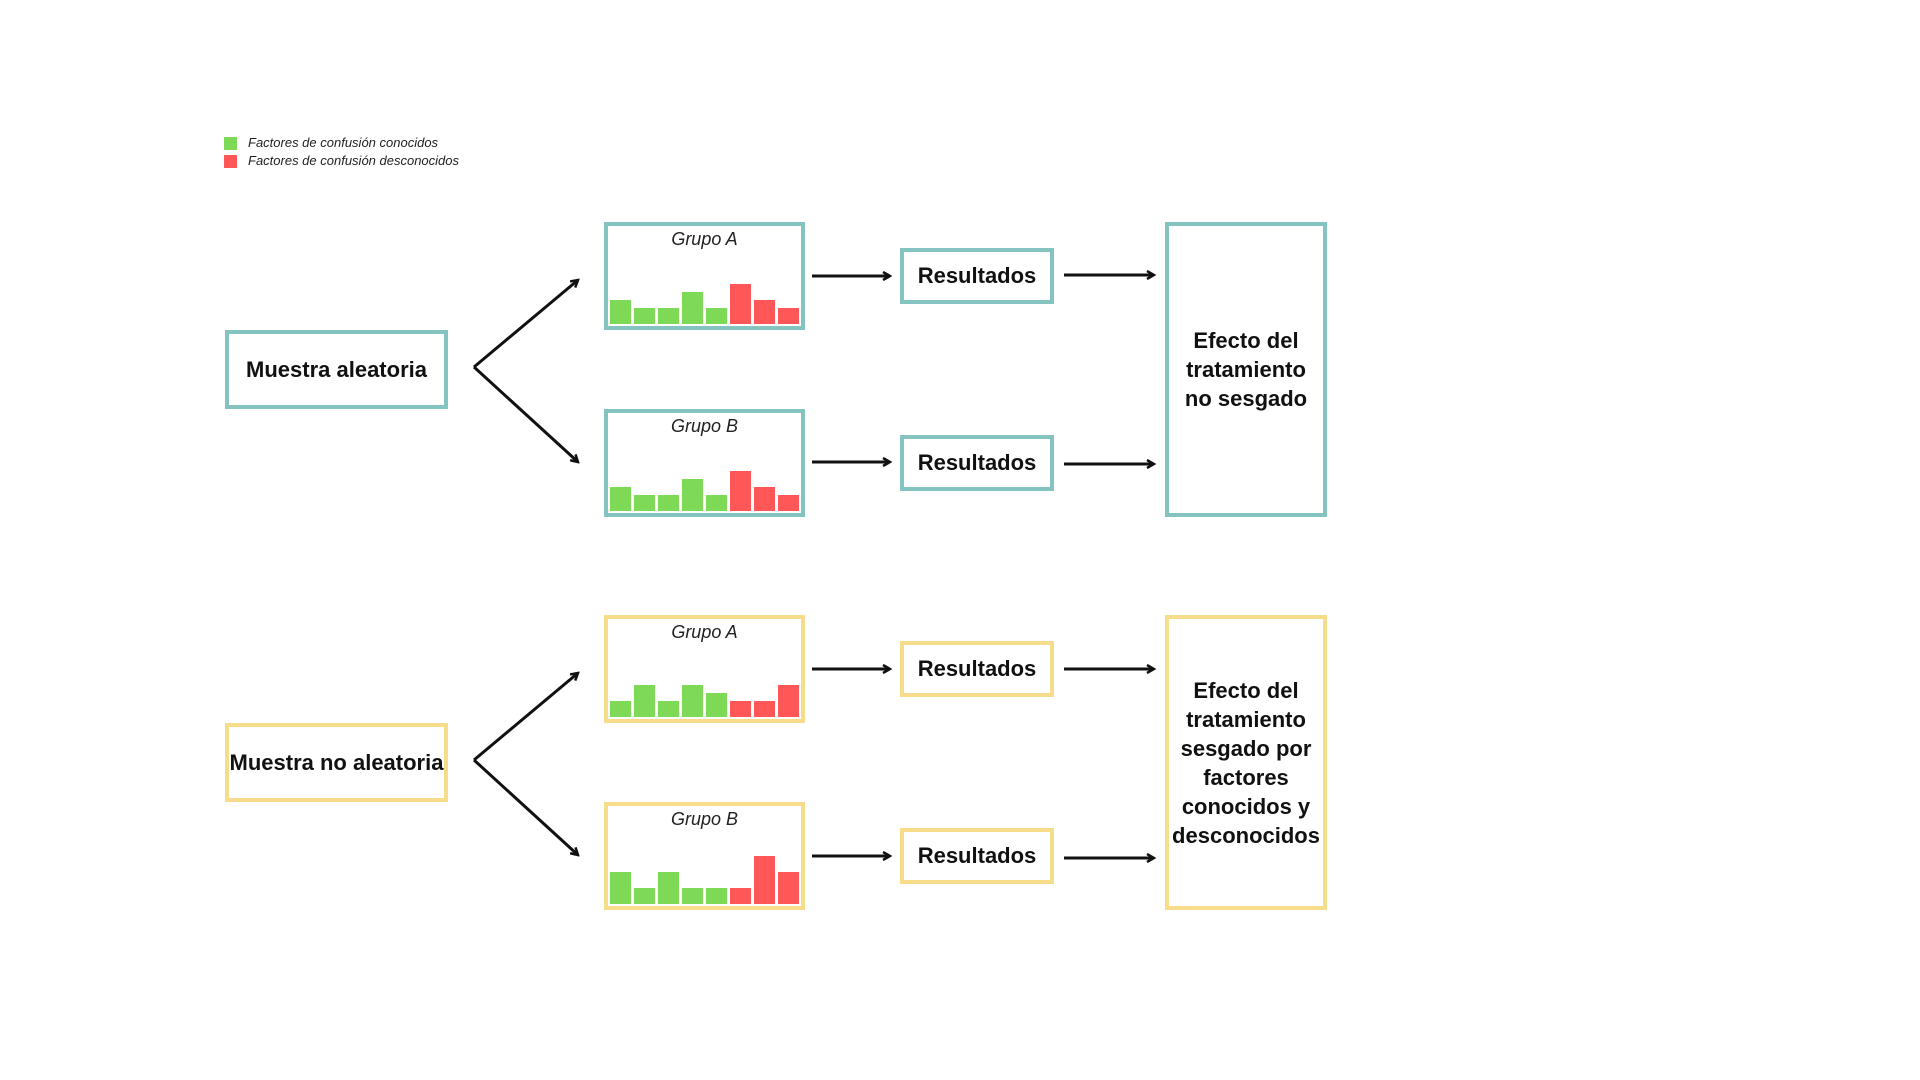  What do you see at coordinates (704, 691) in the screenshot?
I see `nonrandom-group-a-bars` at bounding box center [704, 691].